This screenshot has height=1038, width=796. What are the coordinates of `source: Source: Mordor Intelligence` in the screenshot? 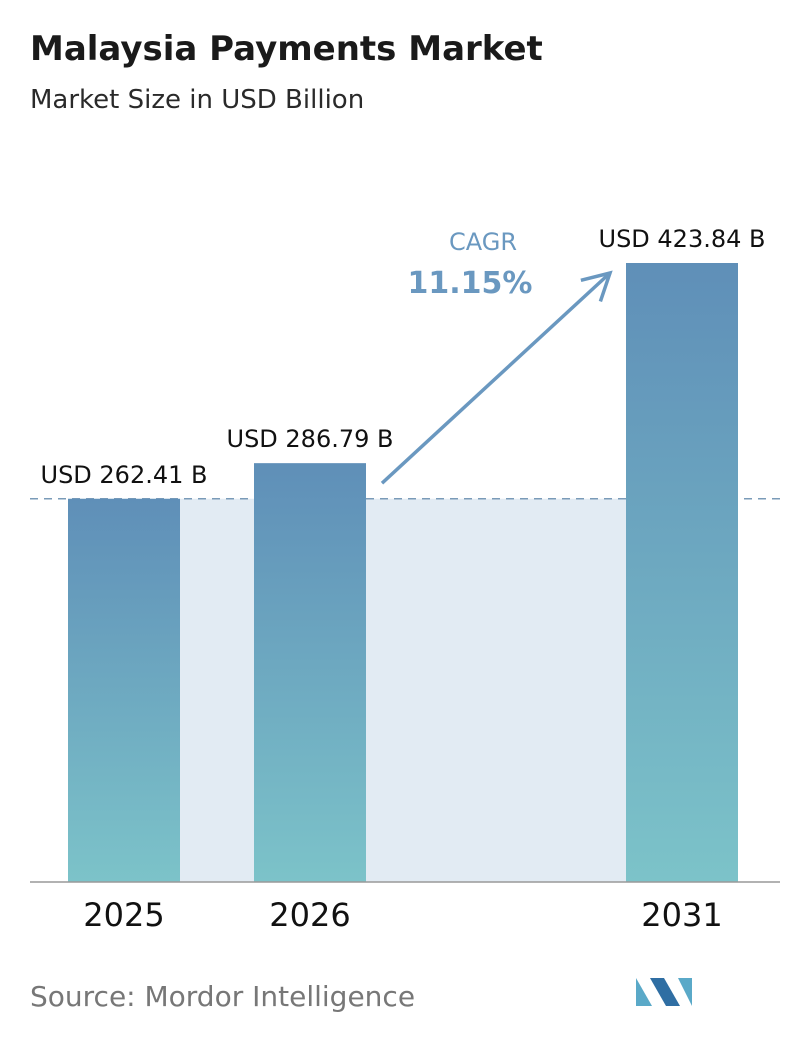 It's located at (222, 996).